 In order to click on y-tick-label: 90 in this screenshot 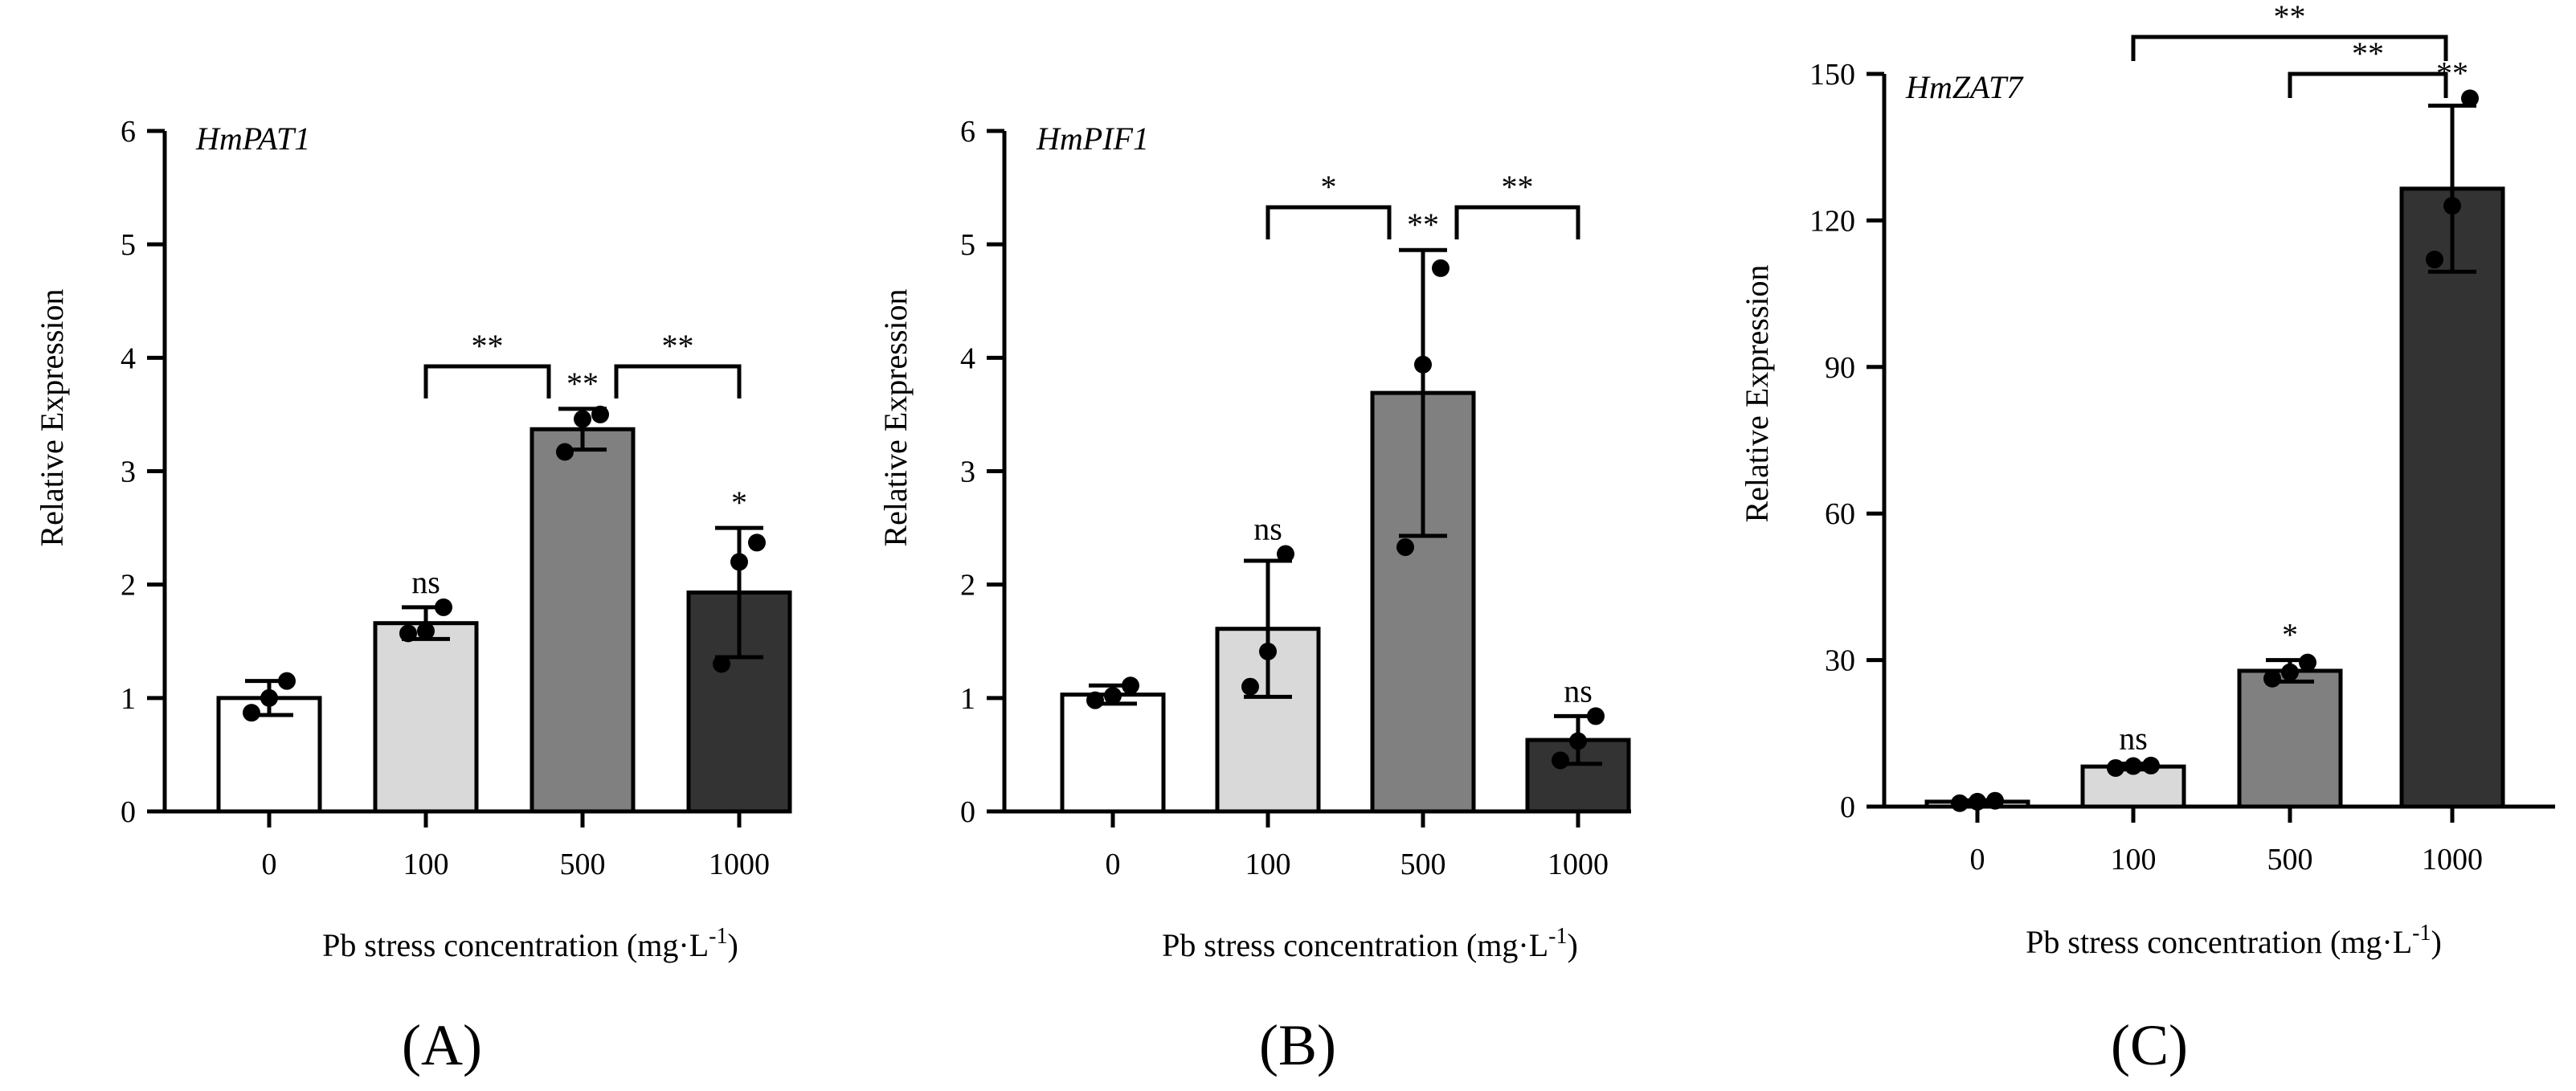, I will do `click(1840, 368)`.